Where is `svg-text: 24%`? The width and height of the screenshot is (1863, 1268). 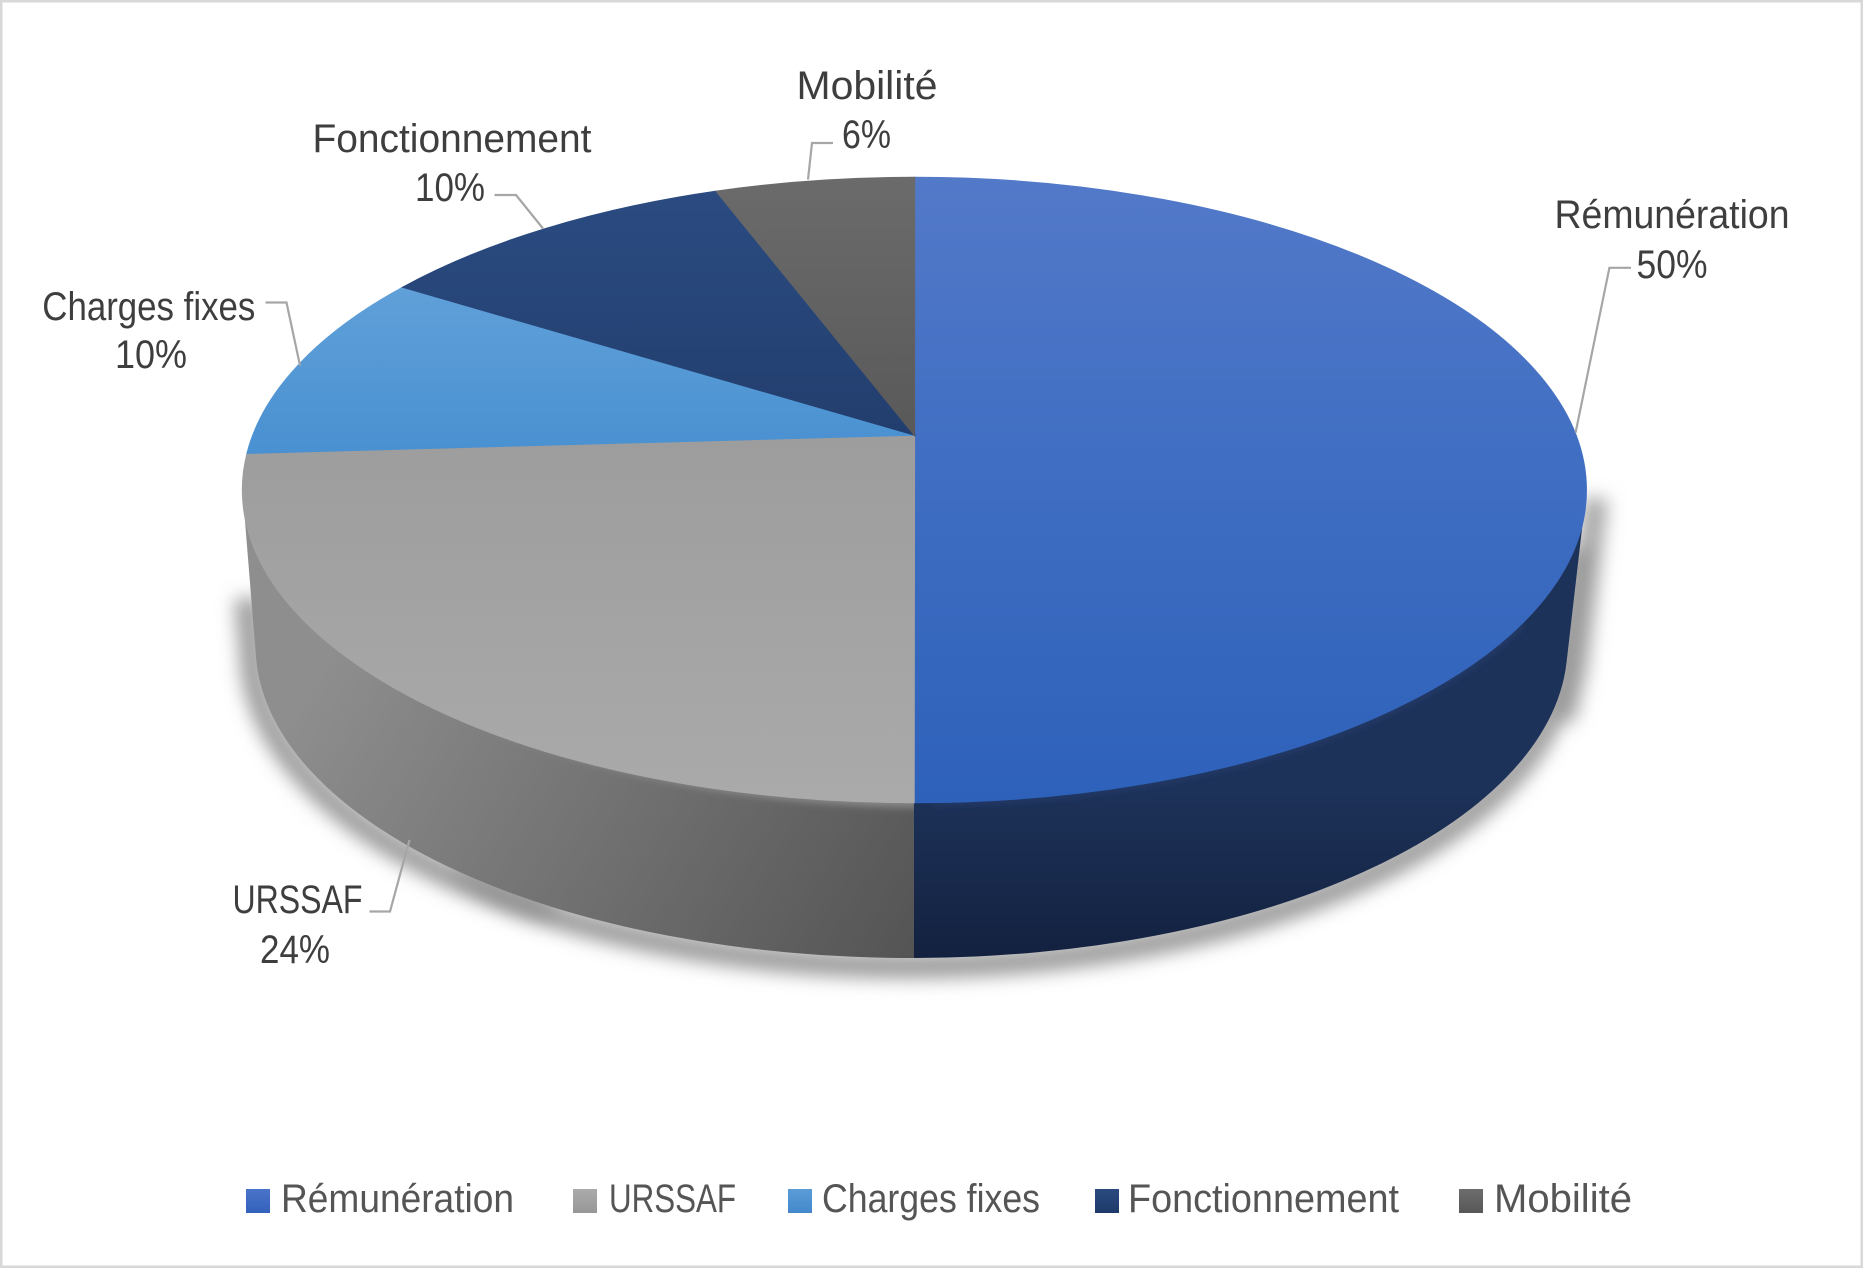 svg-text: 24% is located at coordinates (295, 950).